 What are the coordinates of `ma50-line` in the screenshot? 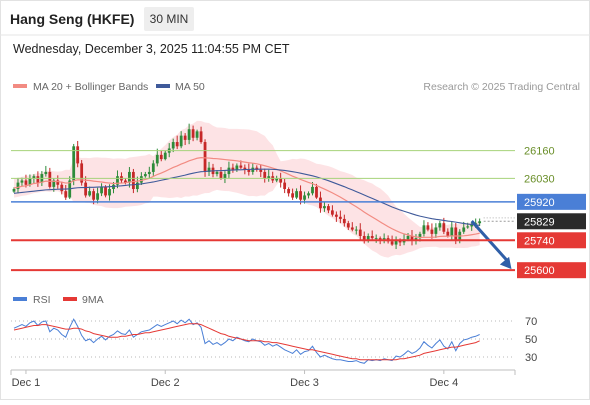 It's located at (246, 197).